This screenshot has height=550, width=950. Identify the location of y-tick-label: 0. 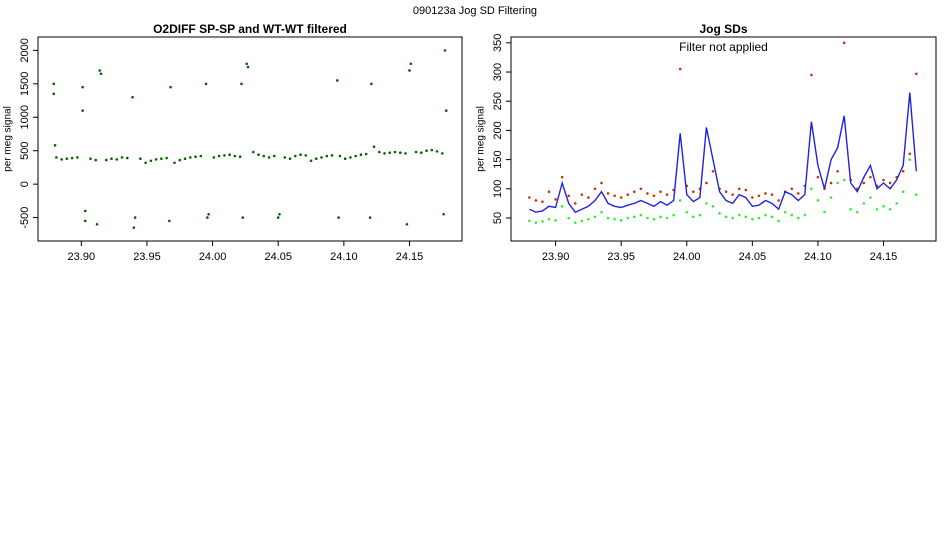
(25, 184).